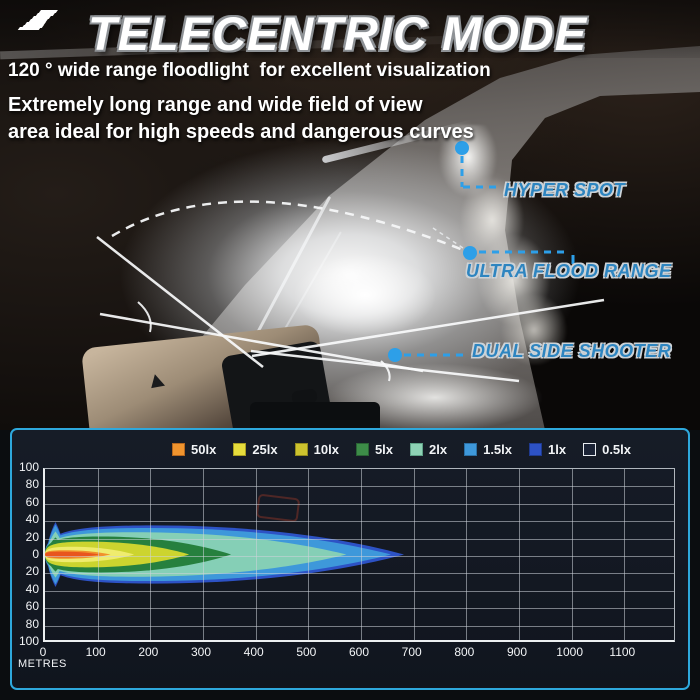 Image resolution: width=700 pixels, height=700 pixels. I want to click on dual-side-dot, so click(395, 355).